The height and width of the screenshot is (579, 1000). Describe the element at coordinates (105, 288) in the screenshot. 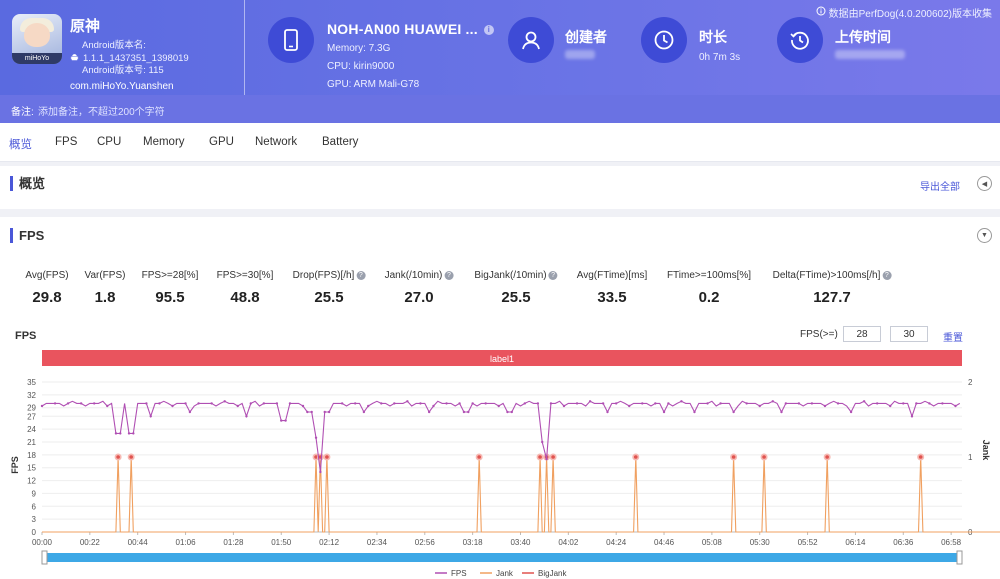

I see `stat-var-fps: Var(FPS) 1.8` at that location.